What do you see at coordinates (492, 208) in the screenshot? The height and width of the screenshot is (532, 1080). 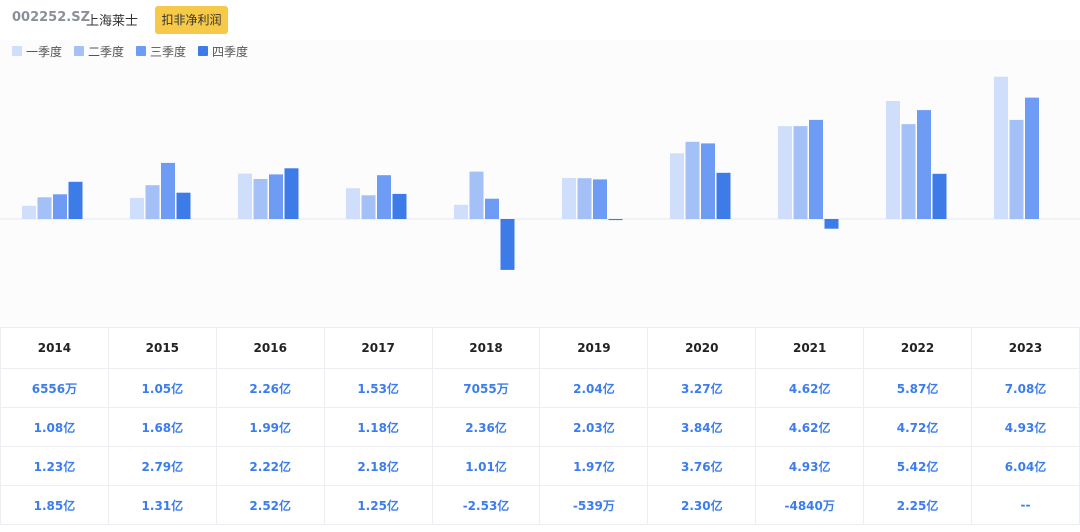 I see `bar-2018-q3` at bounding box center [492, 208].